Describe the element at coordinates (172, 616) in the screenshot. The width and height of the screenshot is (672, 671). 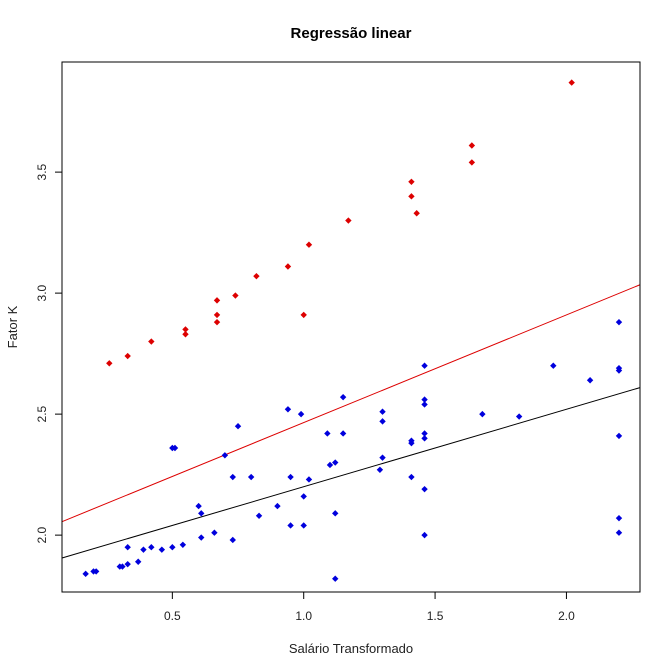
I see `x-tick-label: 0.5` at that location.